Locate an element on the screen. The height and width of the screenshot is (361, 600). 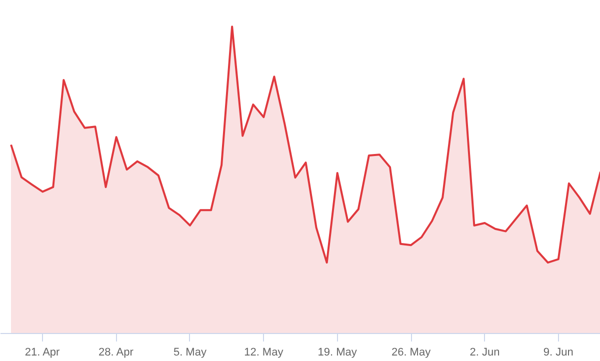
x-tick-label: 28. Apr is located at coordinates (116, 352).